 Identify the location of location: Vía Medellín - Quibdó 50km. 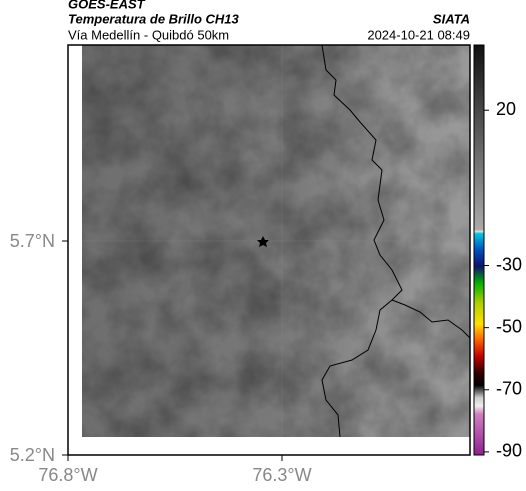
(148, 34).